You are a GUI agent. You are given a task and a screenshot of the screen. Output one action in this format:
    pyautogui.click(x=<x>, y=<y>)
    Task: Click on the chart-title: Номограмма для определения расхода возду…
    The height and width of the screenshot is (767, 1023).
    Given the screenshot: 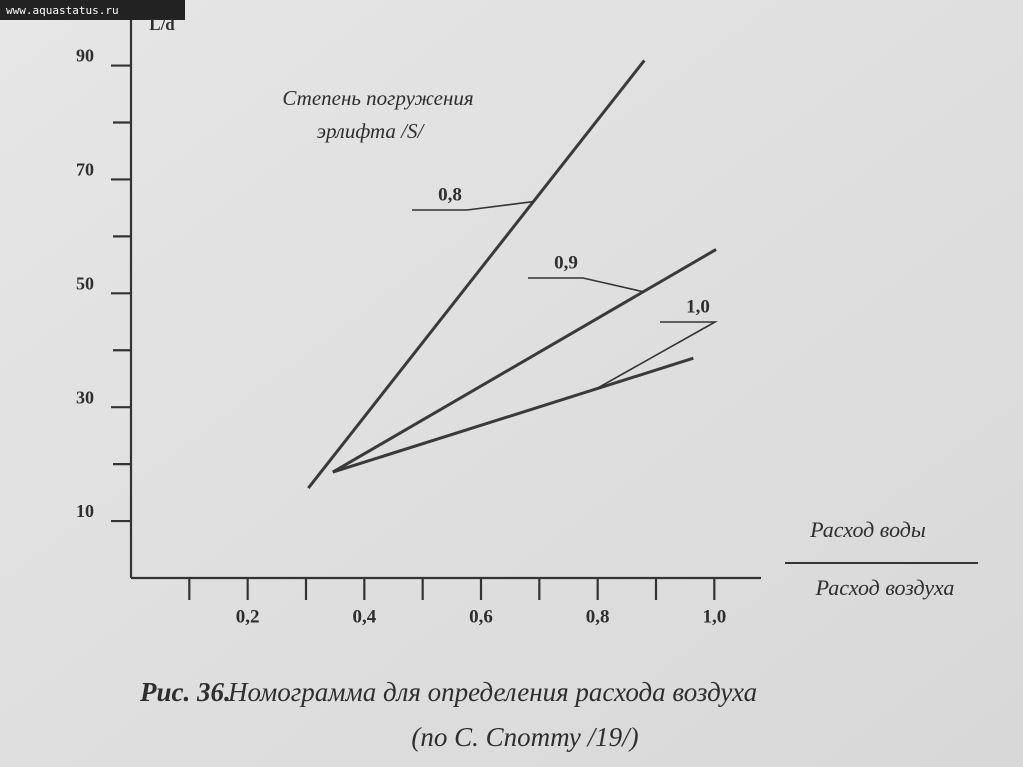 What is the action you would take?
    pyautogui.click(x=492, y=692)
    